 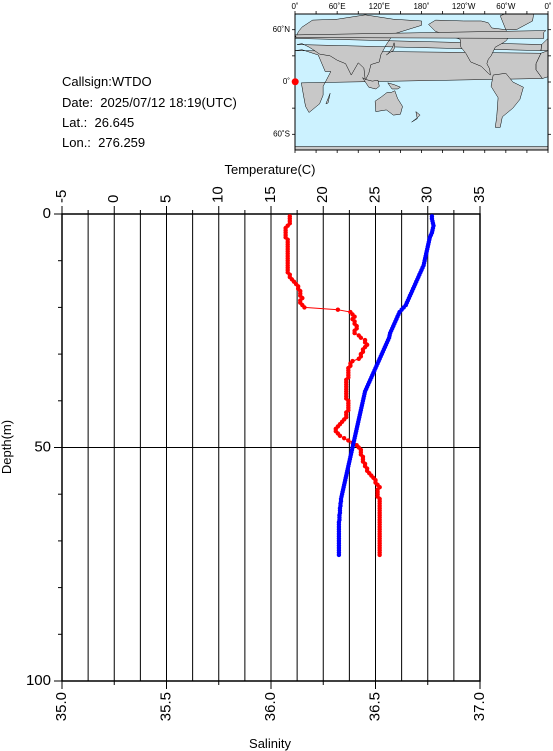 What do you see at coordinates (339, 555) in the screenshot?
I see `temperature-point` at bounding box center [339, 555].